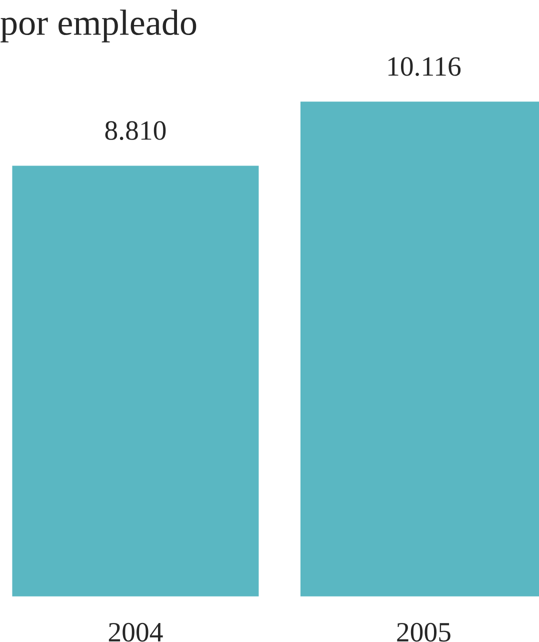  Describe the element at coordinates (423, 632) in the screenshot. I see `x-tick-label: 2005` at that location.